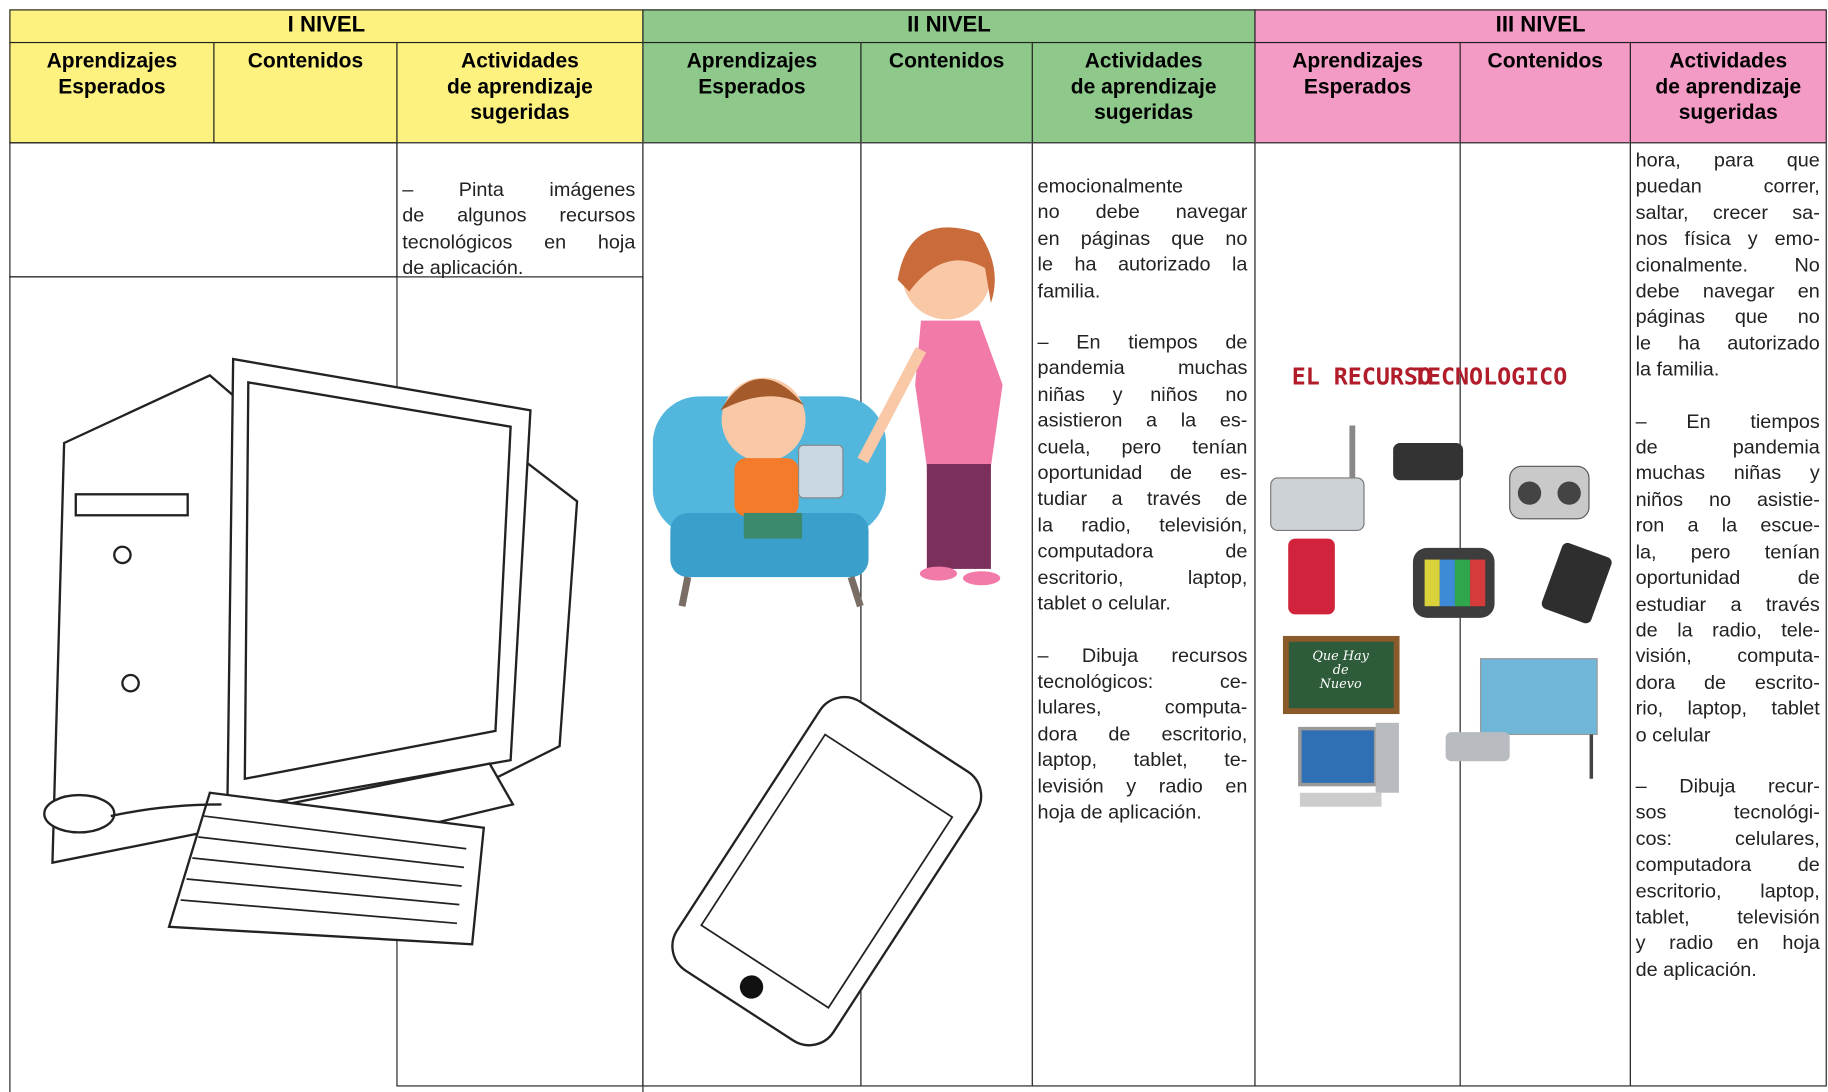  I want to click on text-line: tablet, televisión, so click(1727, 916).